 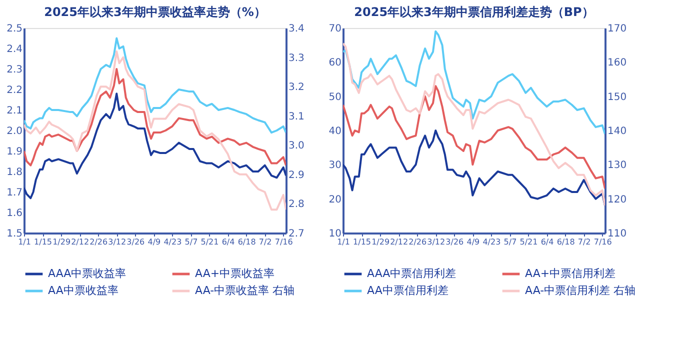 I want to click on y2-tick-label: 2.9, so click(x=296, y=175).